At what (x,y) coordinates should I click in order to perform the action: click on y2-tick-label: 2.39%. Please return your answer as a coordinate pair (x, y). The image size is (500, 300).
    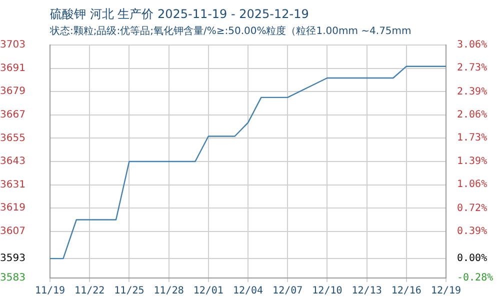
    Looking at the image, I should click on (472, 92).